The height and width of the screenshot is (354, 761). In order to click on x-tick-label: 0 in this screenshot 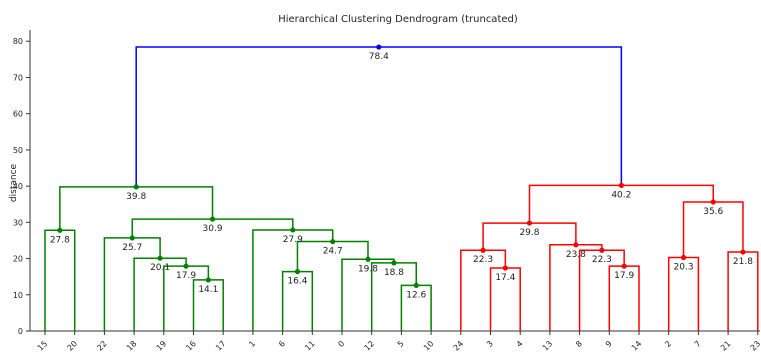, I will do `click(341, 344)`.